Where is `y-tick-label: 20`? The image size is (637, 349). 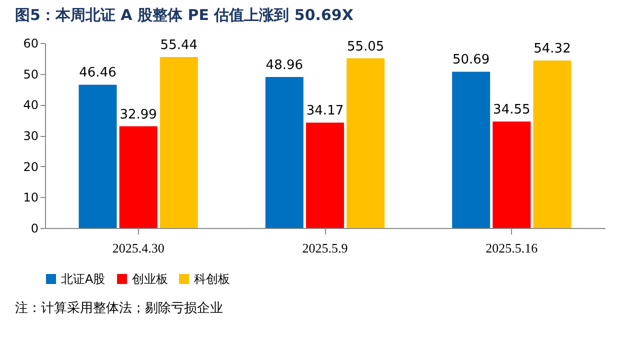
y-tick-label: 20 is located at coordinates (30, 167).